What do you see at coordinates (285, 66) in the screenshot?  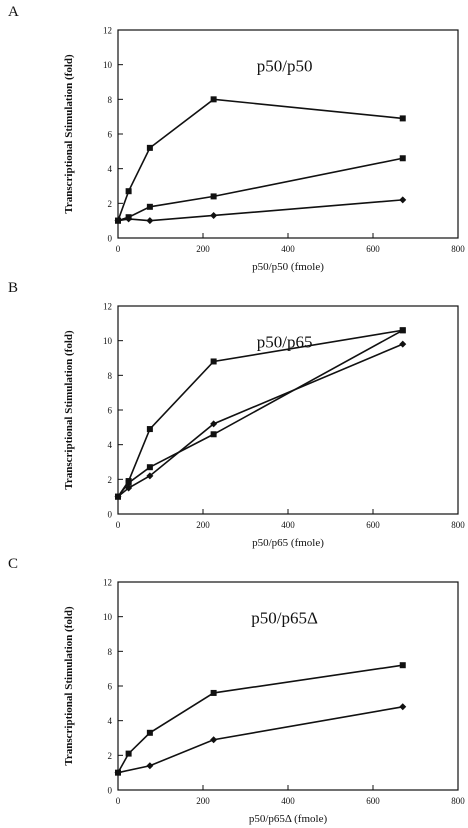 I see `inset-title: p50/p50` at bounding box center [285, 66].